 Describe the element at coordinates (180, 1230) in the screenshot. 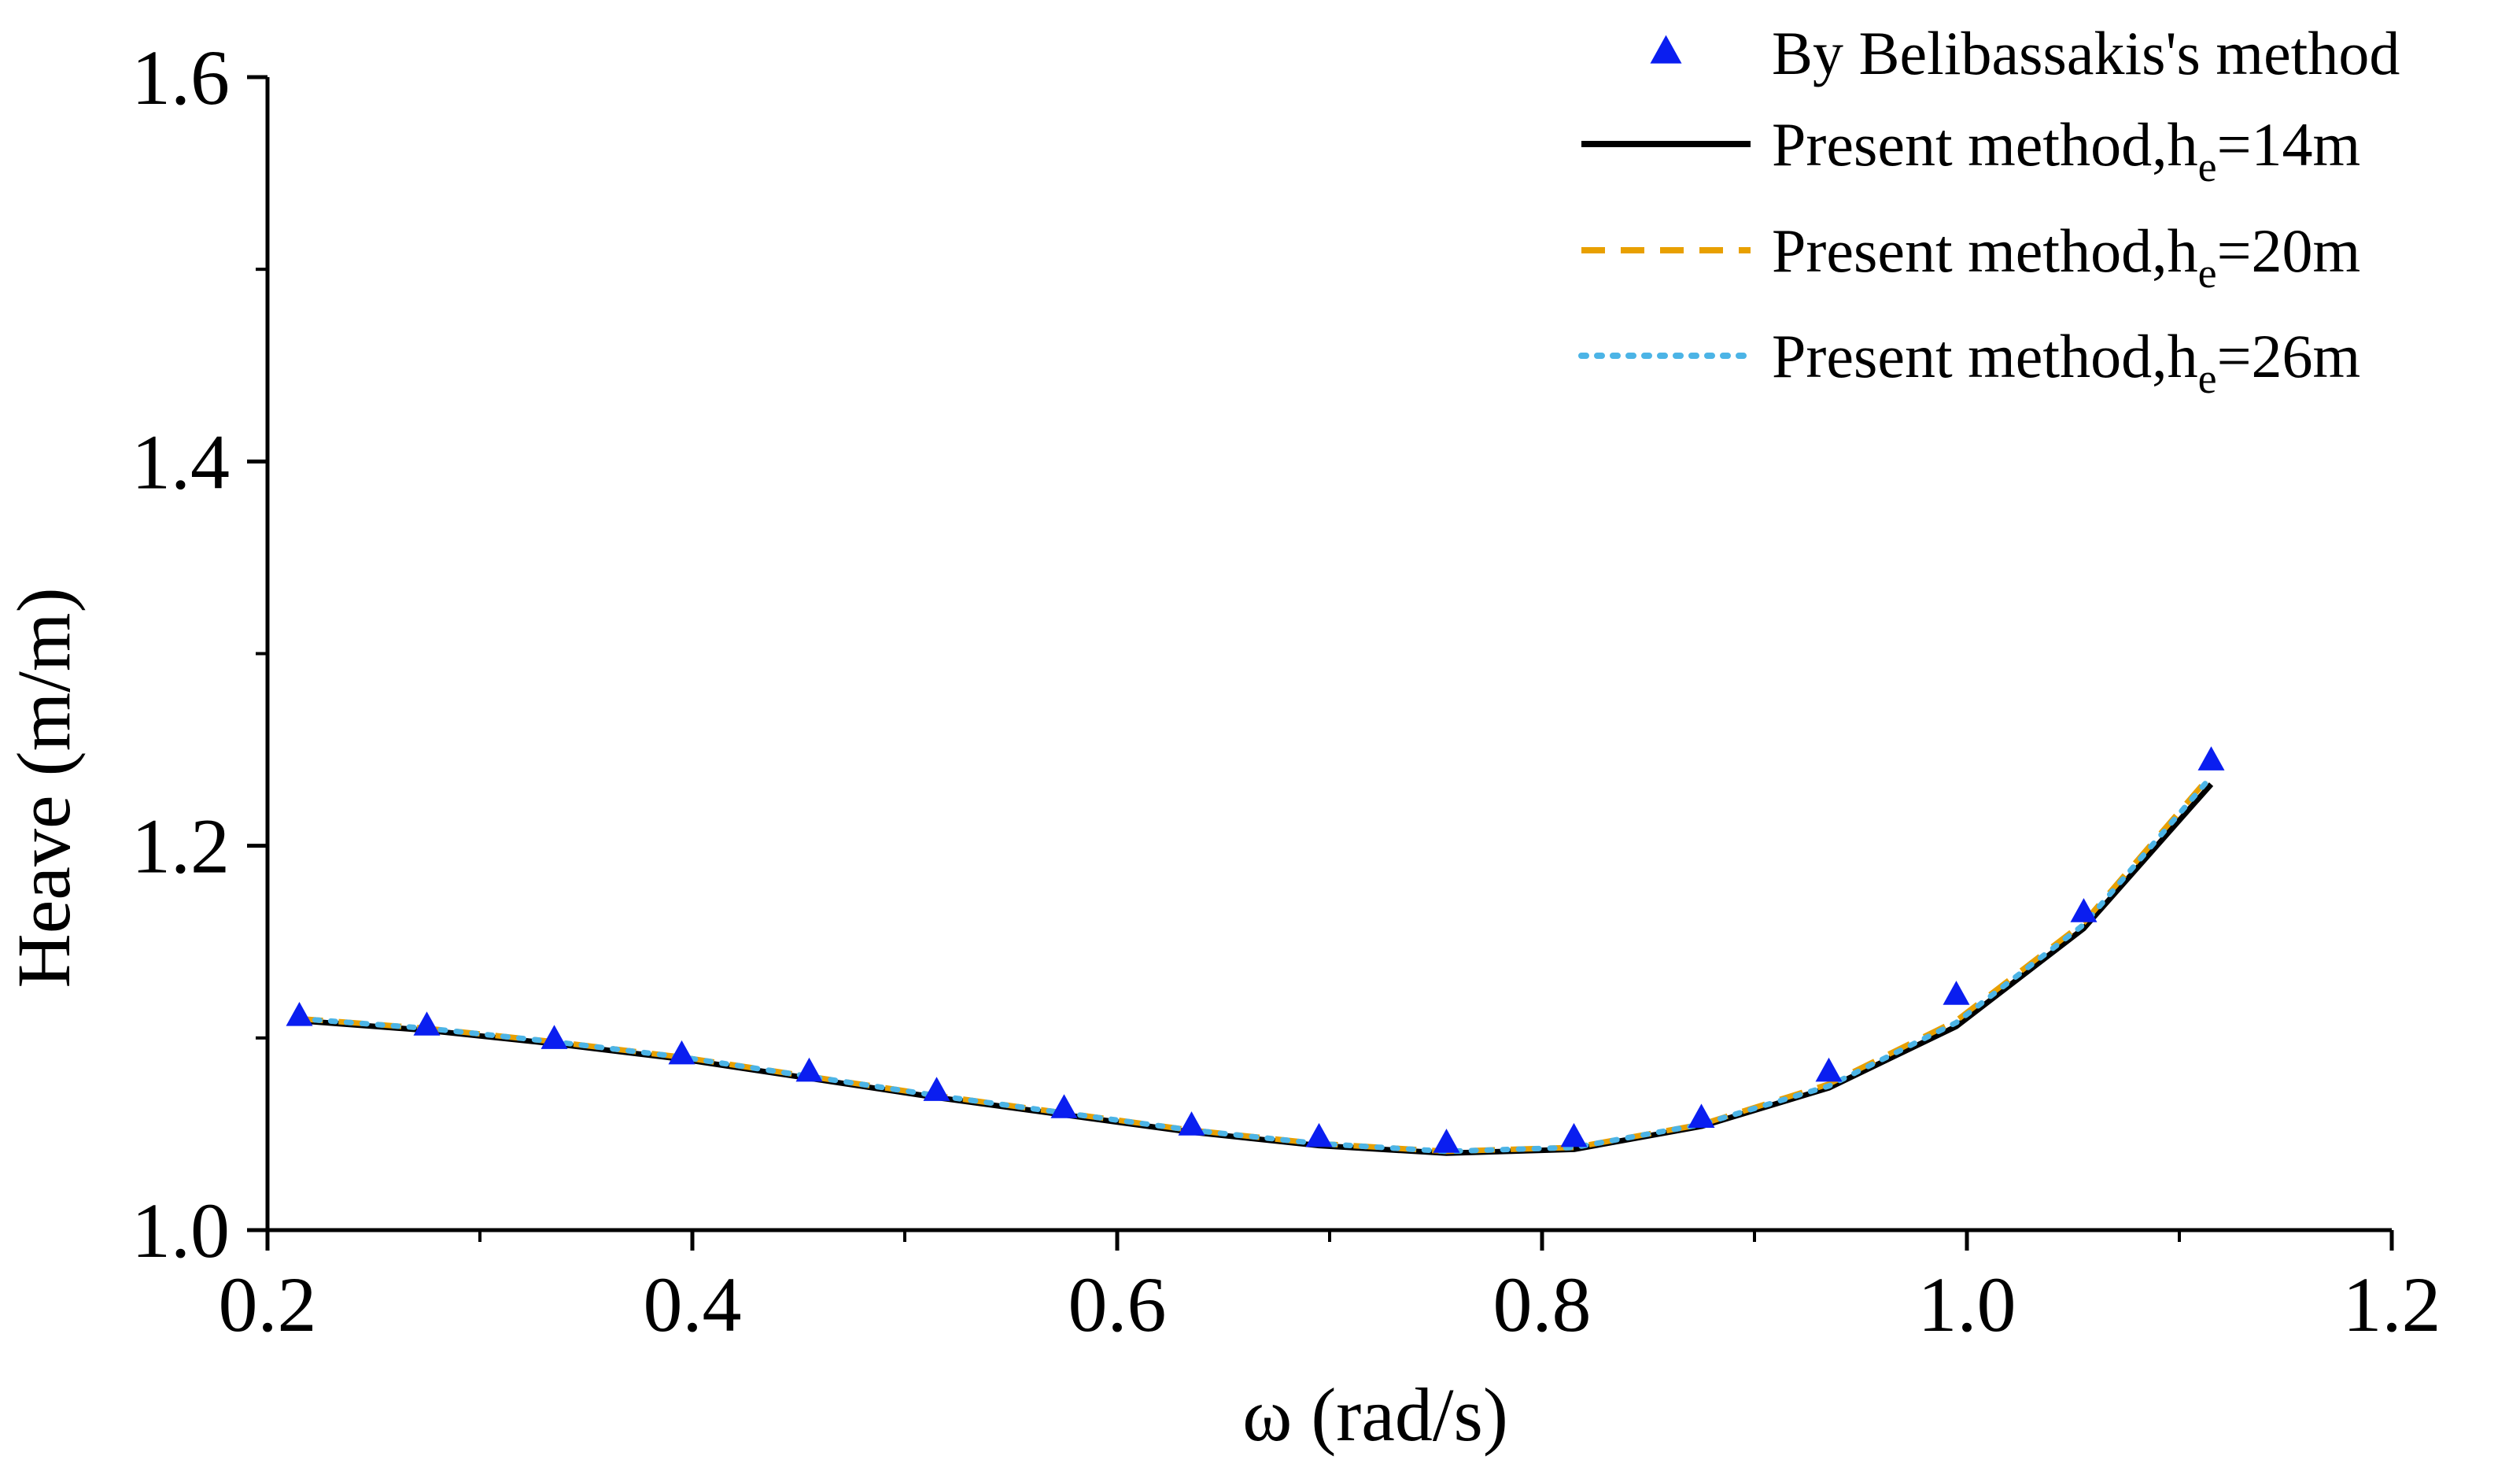

I see `y-tick-label: 1.0` at that location.